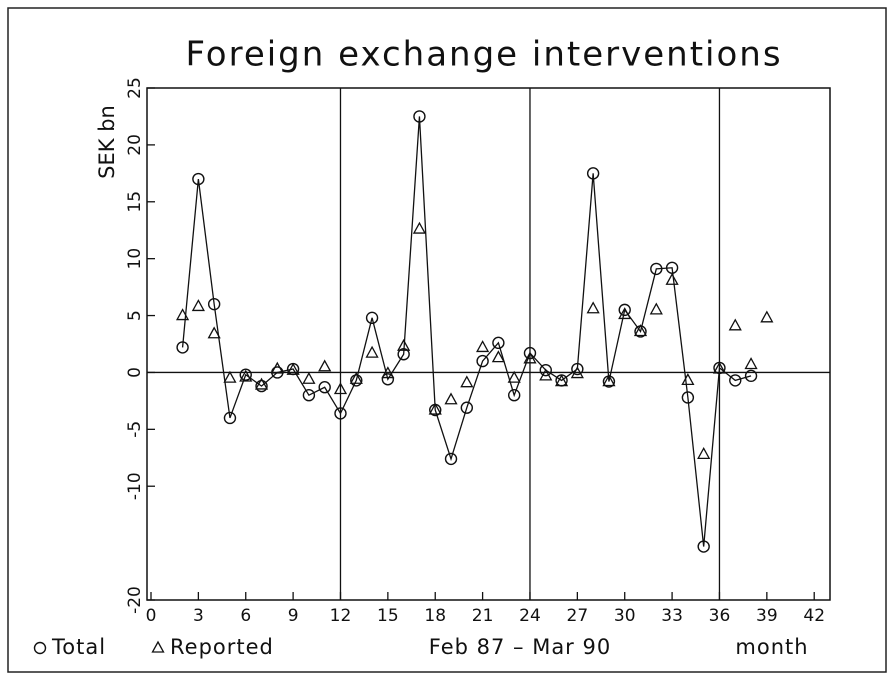 This screenshot has height=680, width=896. Describe the element at coordinates (720, 616) in the screenshot. I see `x-tick-label: 36` at that location.